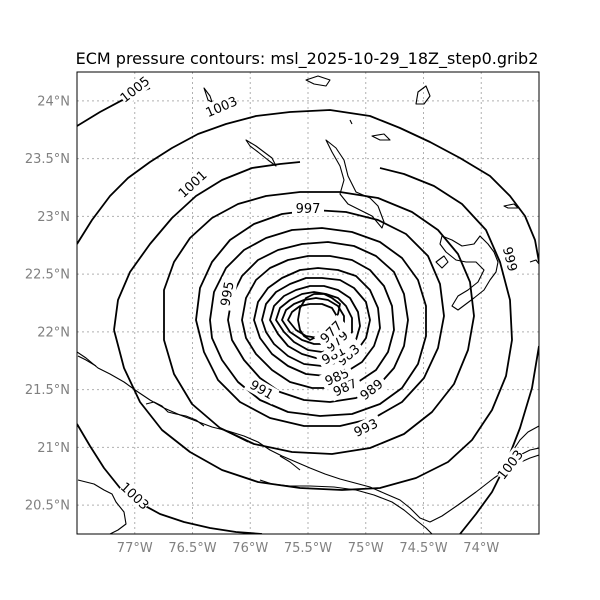 The image size is (600, 600). Describe the element at coordinates (53, 448) in the screenshot. I see `y-tick-label: 21°N` at that location.